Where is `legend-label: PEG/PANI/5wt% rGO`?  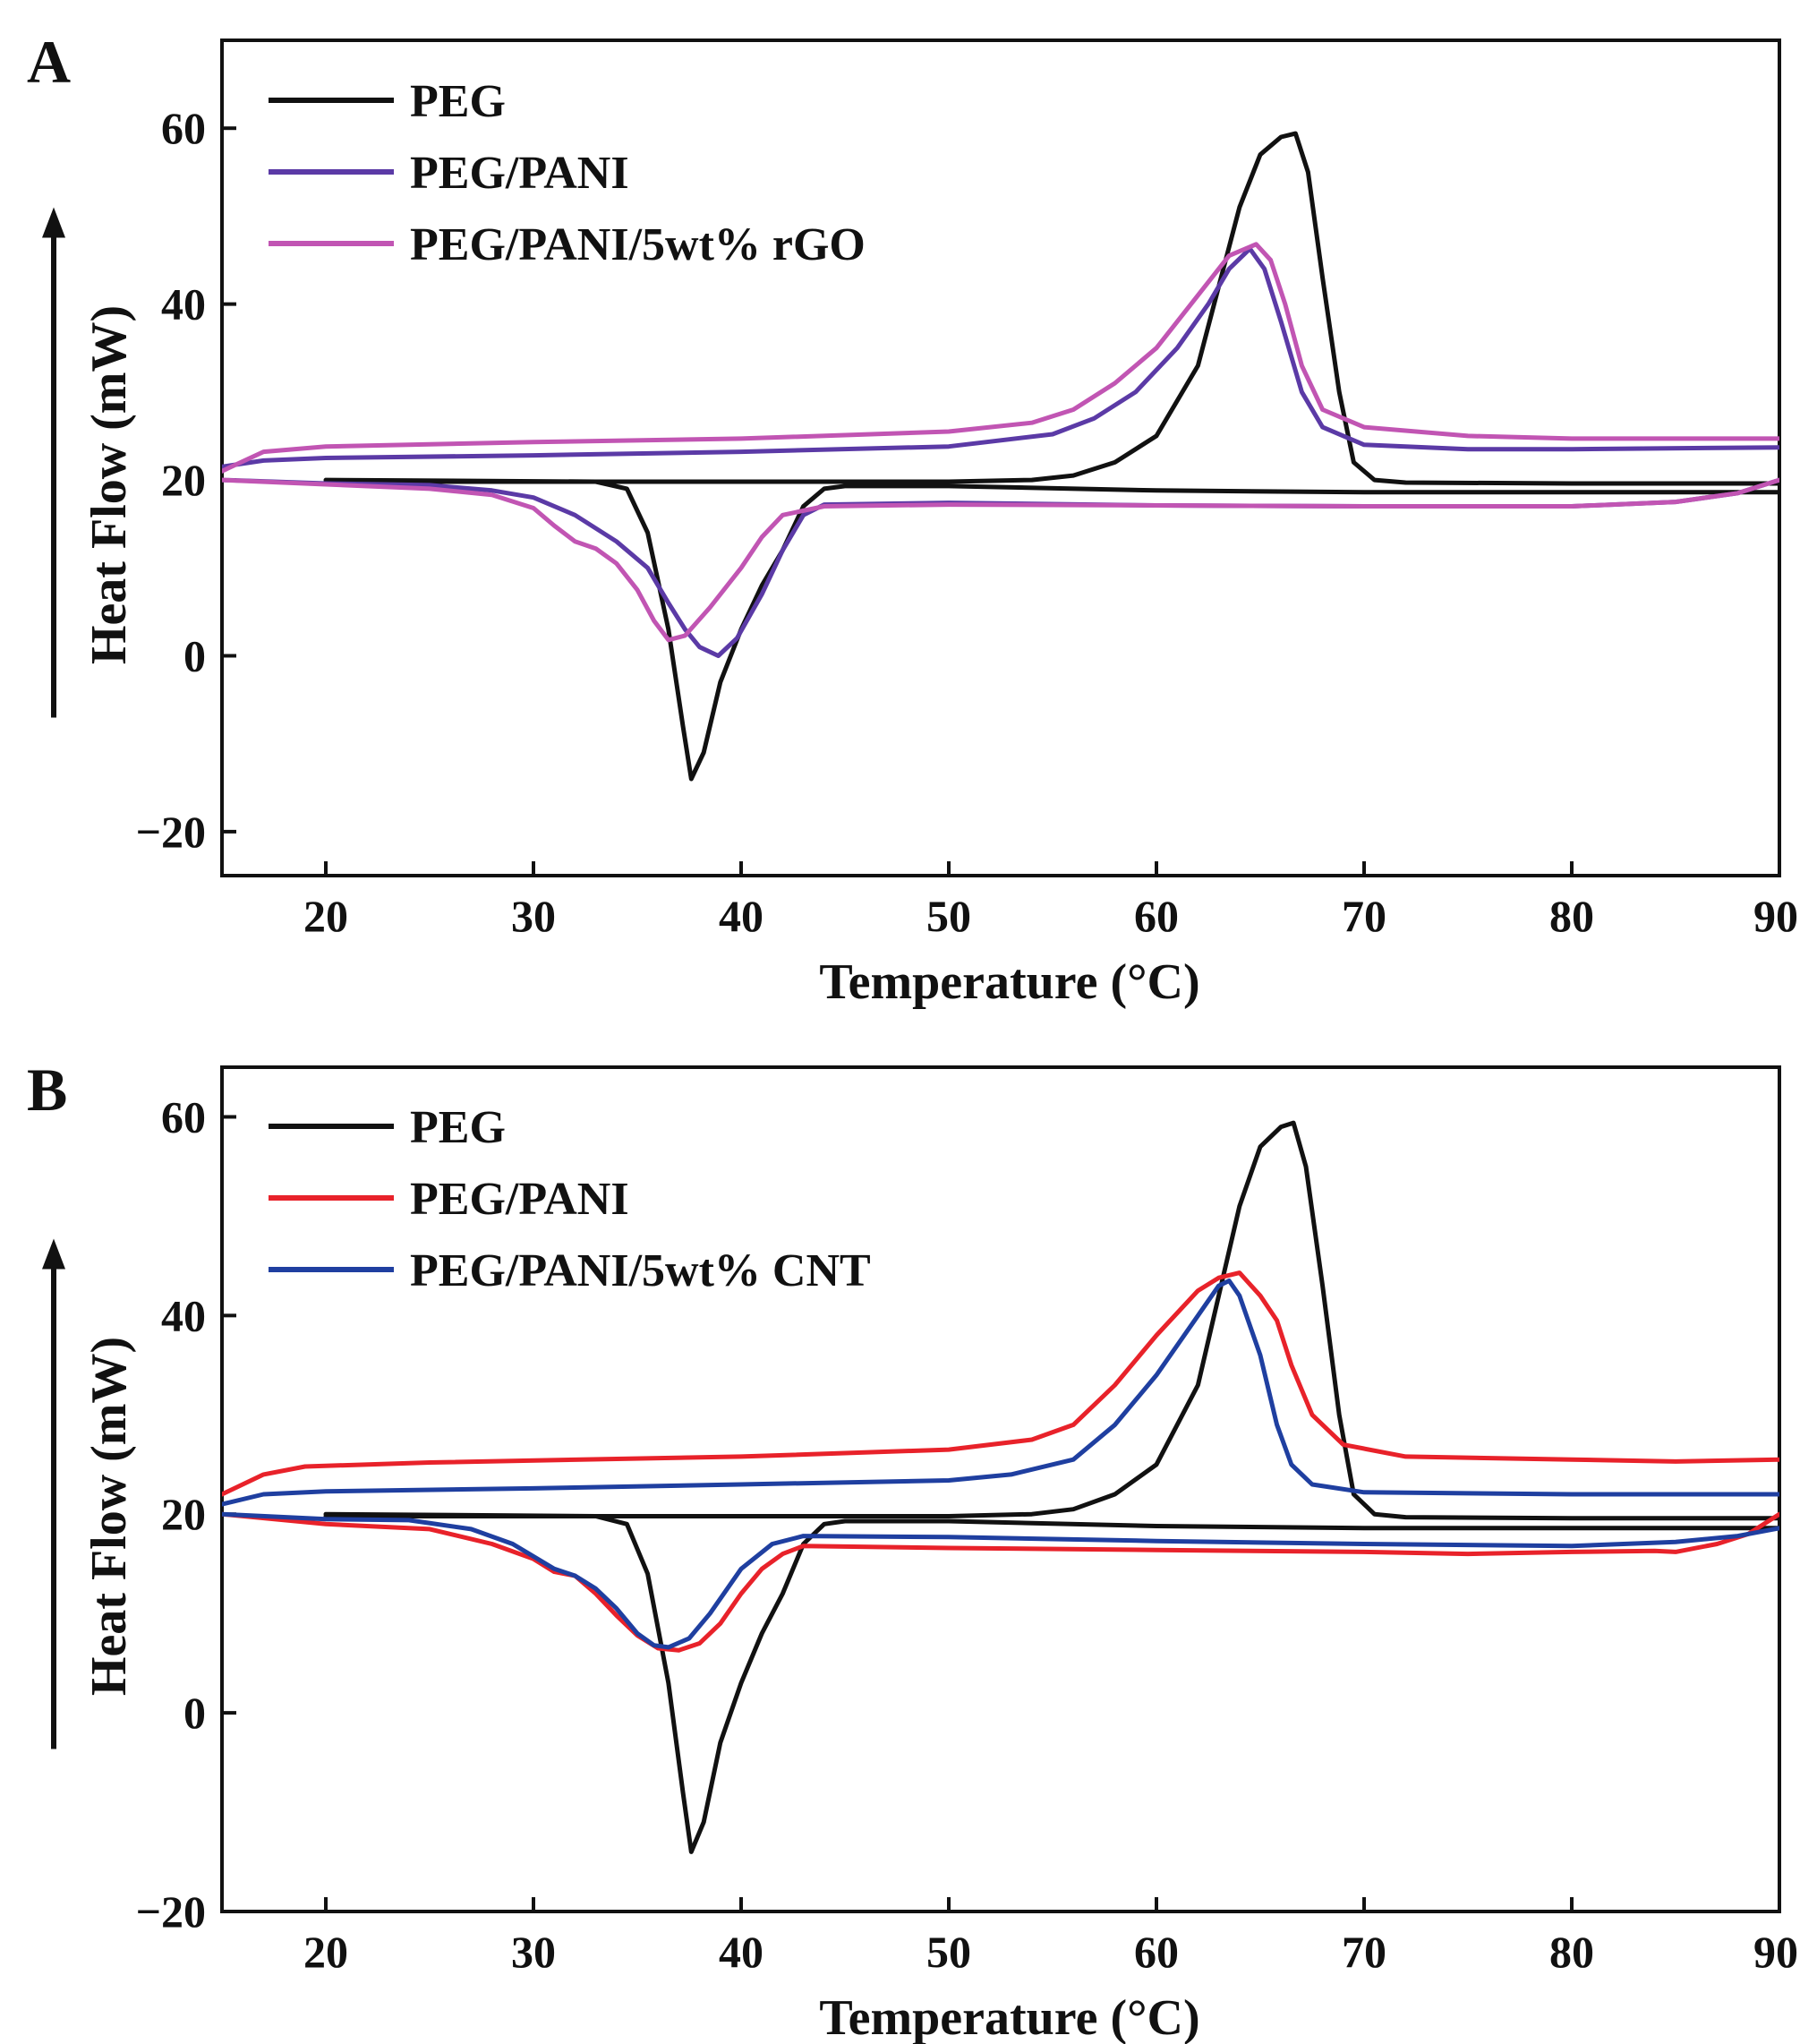
legend-label: PEG/PANI/5wt% rGO is located at coordinates (638, 244).